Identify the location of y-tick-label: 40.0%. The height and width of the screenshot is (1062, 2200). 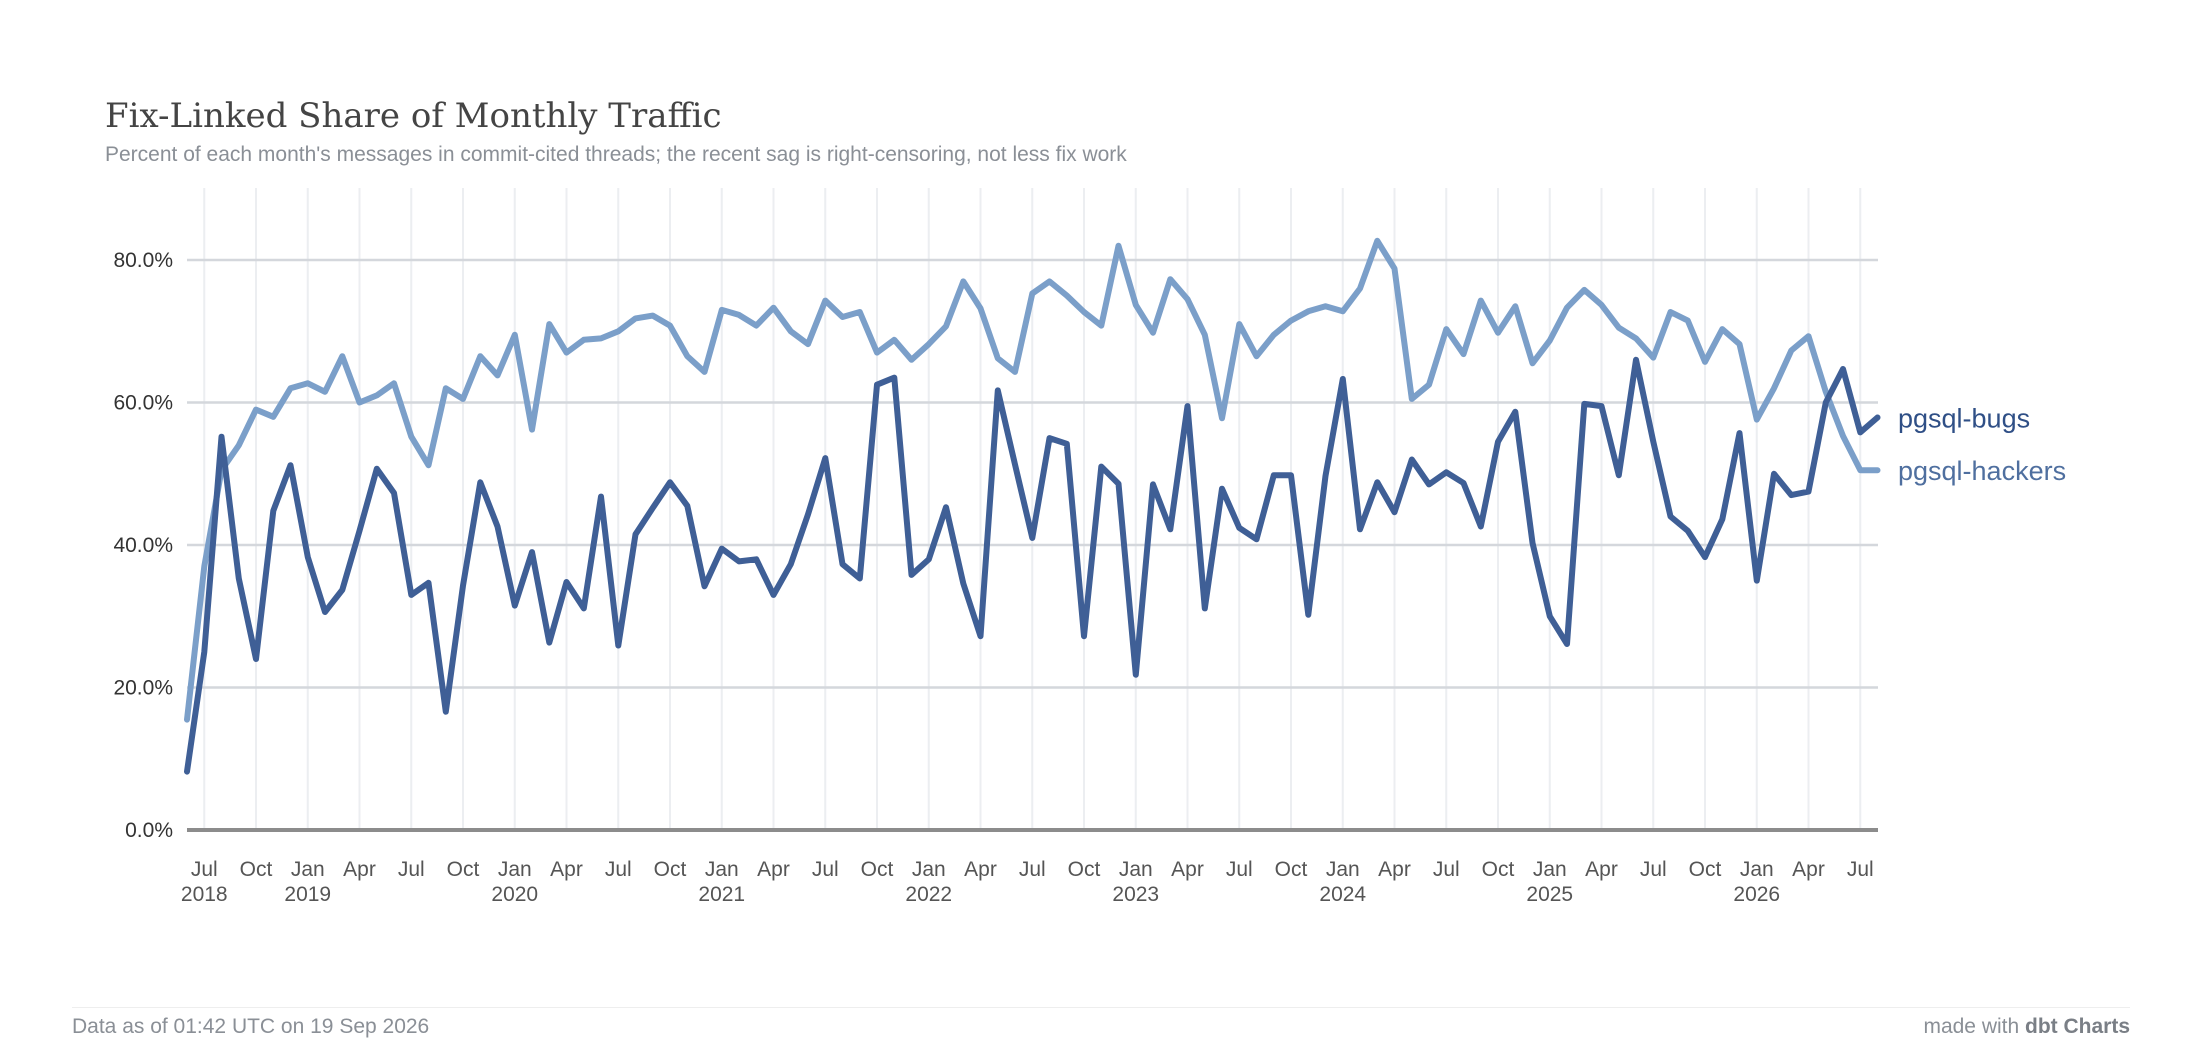
(143, 545).